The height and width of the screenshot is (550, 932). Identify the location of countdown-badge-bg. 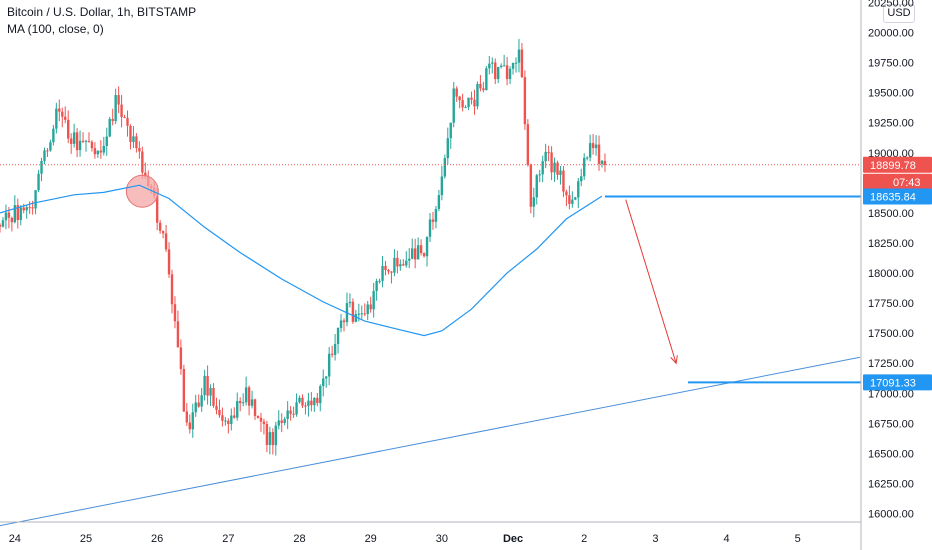
(897, 181).